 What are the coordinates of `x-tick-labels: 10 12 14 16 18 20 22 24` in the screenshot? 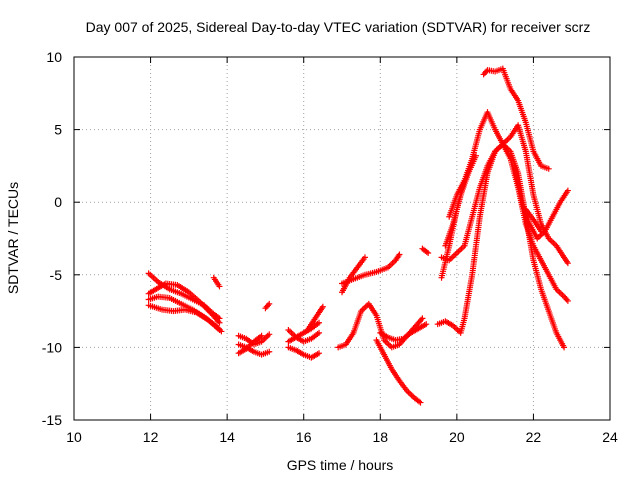 It's located at (342, 437).